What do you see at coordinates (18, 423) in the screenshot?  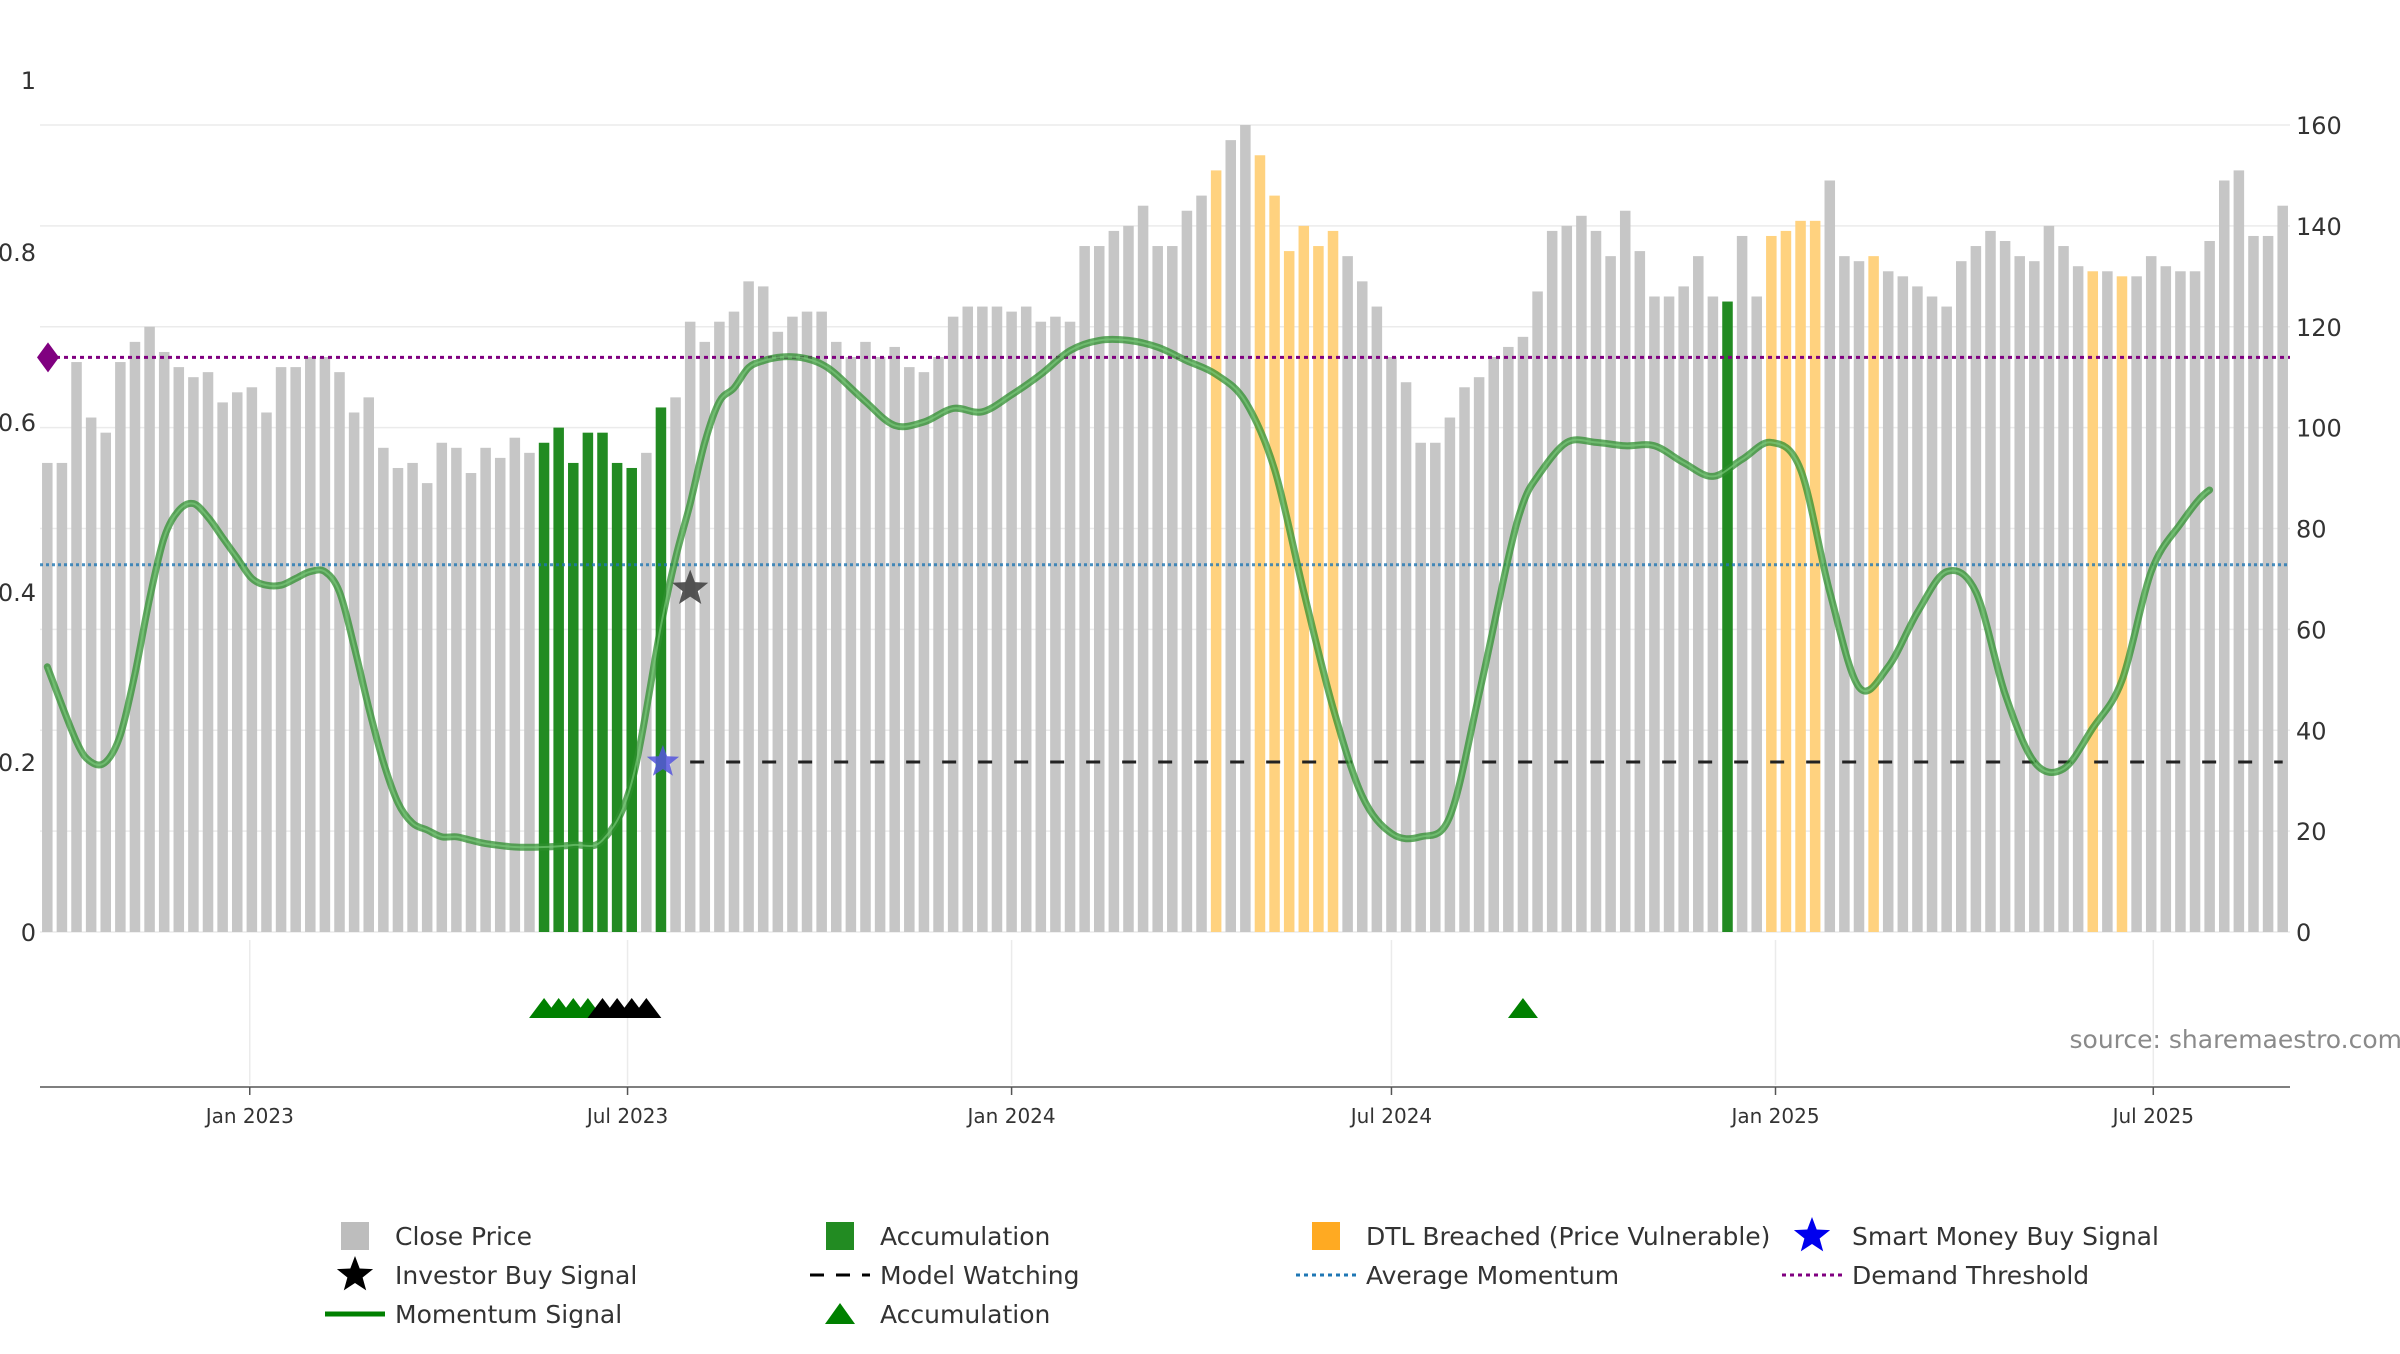 I see `y-left-tick-label: 0.6` at bounding box center [18, 423].